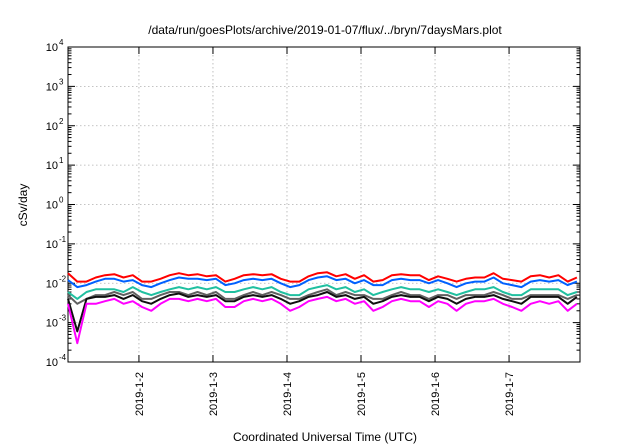  I want to click on y-tick-exponent: 3, so click(61, 81).